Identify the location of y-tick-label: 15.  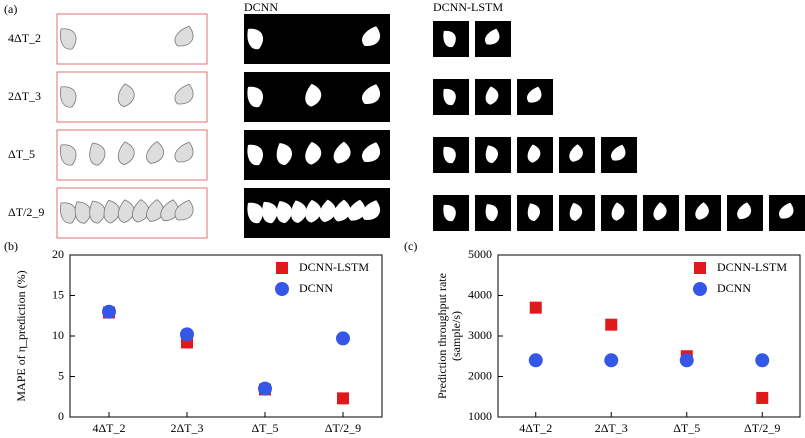
(58, 294).